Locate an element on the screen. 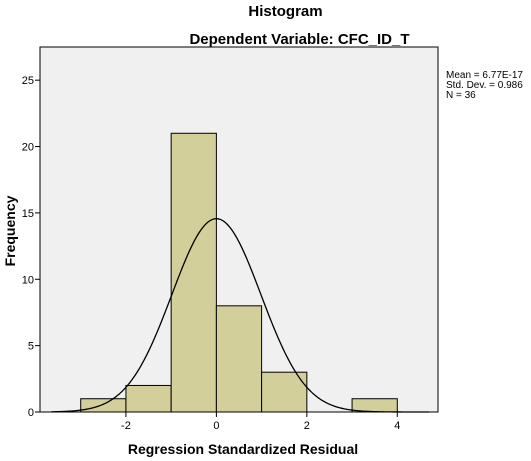 This screenshot has height=461, width=531. chart-title: Histogram is located at coordinates (285, 11).